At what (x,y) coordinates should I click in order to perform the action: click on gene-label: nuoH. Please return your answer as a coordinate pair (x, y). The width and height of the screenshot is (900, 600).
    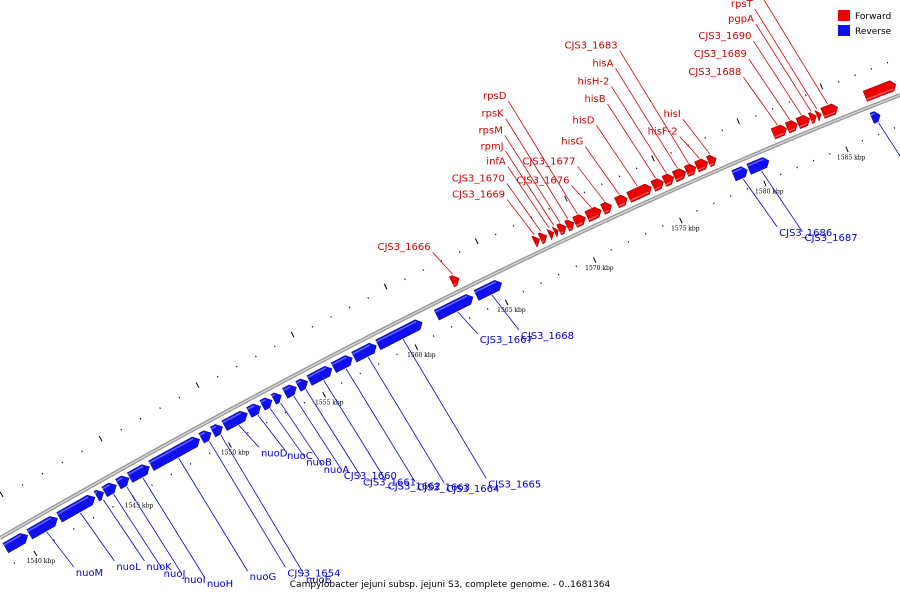
    Looking at the image, I should click on (220, 584).